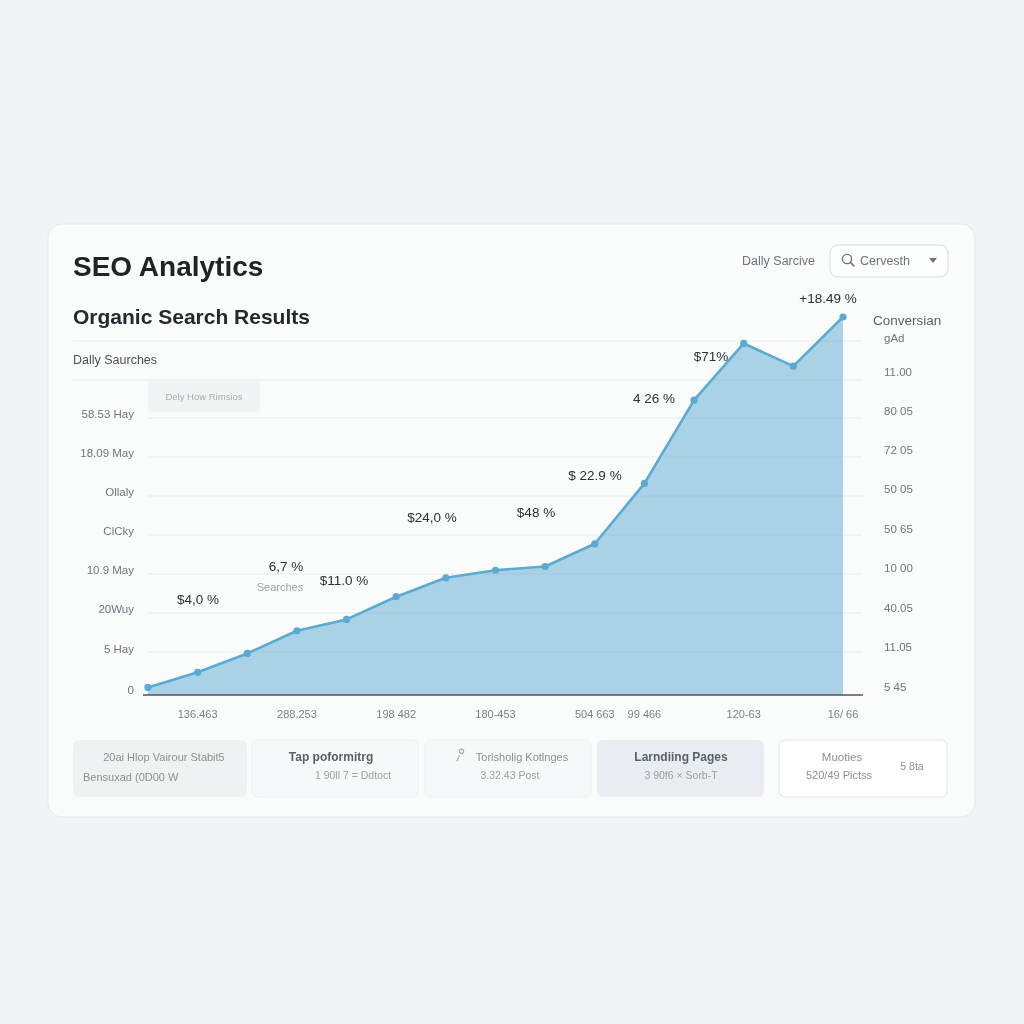 This screenshot has width=1024, height=1024. What do you see at coordinates (898, 608) in the screenshot?
I see `text: 40.05` at bounding box center [898, 608].